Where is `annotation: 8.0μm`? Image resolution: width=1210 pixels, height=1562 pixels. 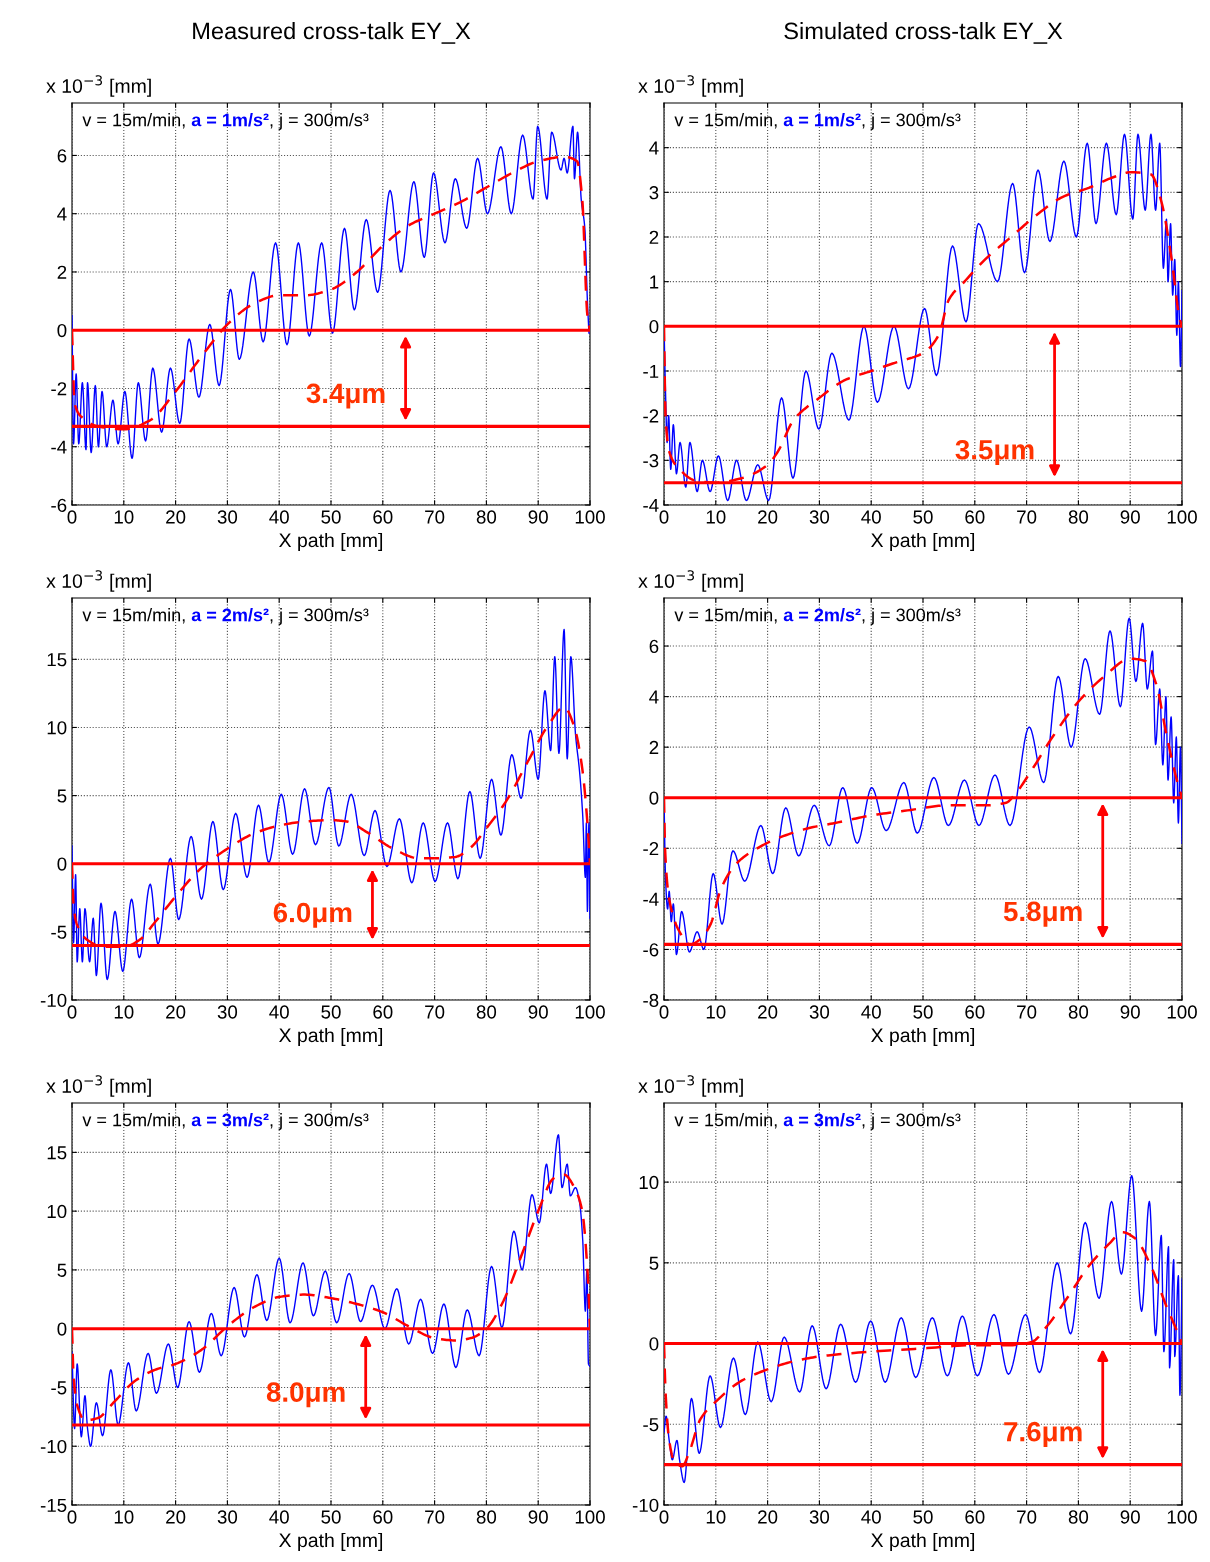
annotation: 8.0μm is located at coordinates (305, 1395).